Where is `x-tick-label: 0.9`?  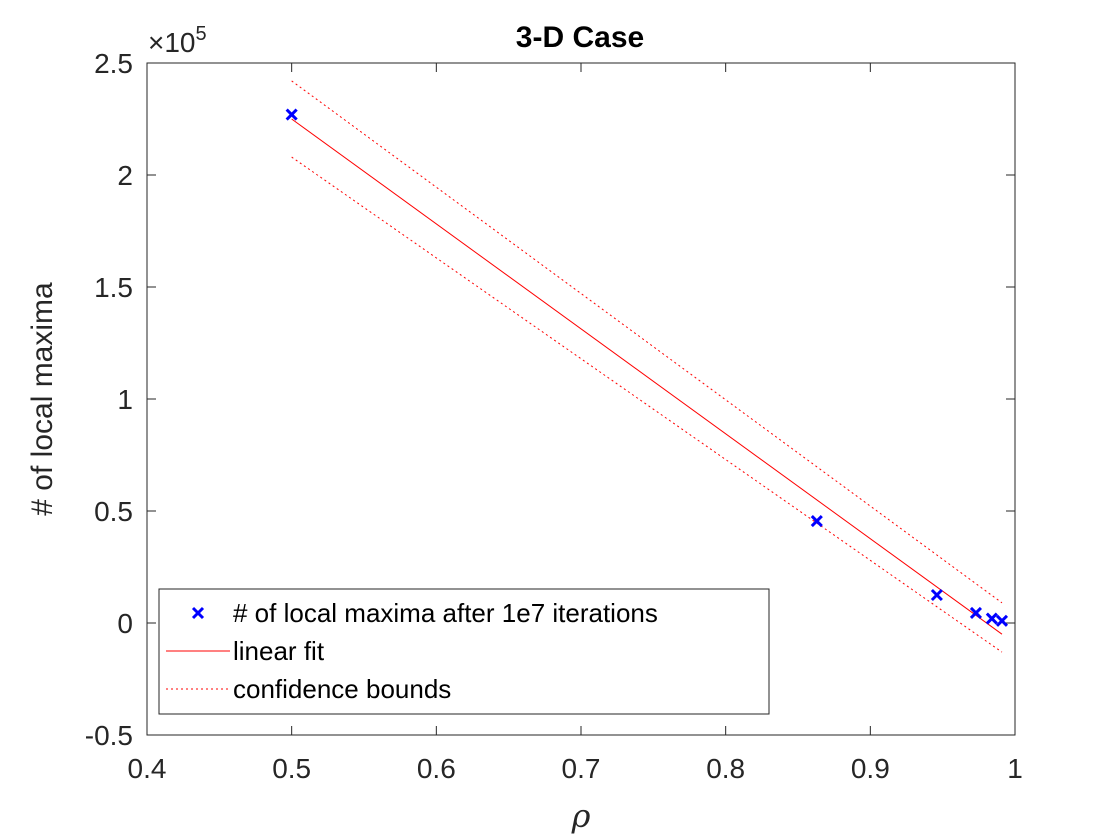
x-tick-label: 0.9 is located at coordinates (870, 768).